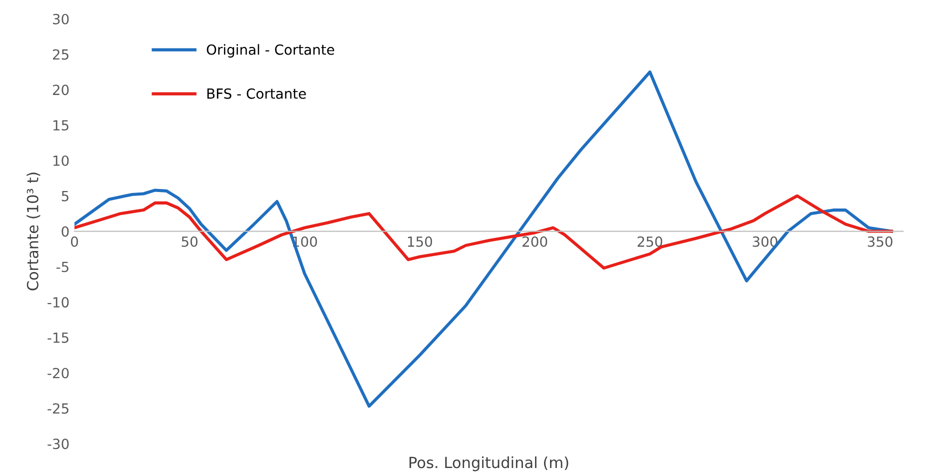 The height and width of the screenshot is (472, 931). I want to click on y-tick-label: -10, so click(58, 302).